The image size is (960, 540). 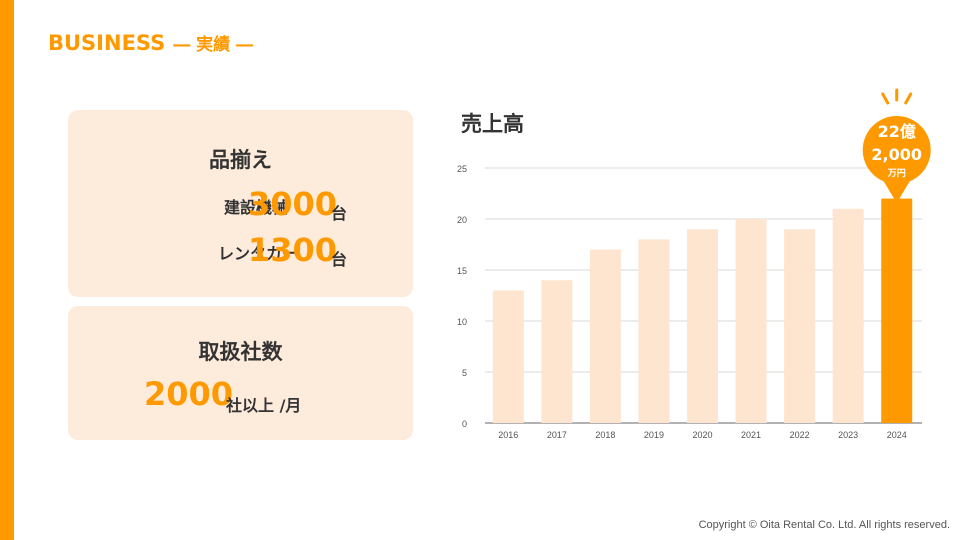 What do you see at coordinates (800, 326) in the screenshot?
I see `bar-2022` at bounding box center [800, 326].